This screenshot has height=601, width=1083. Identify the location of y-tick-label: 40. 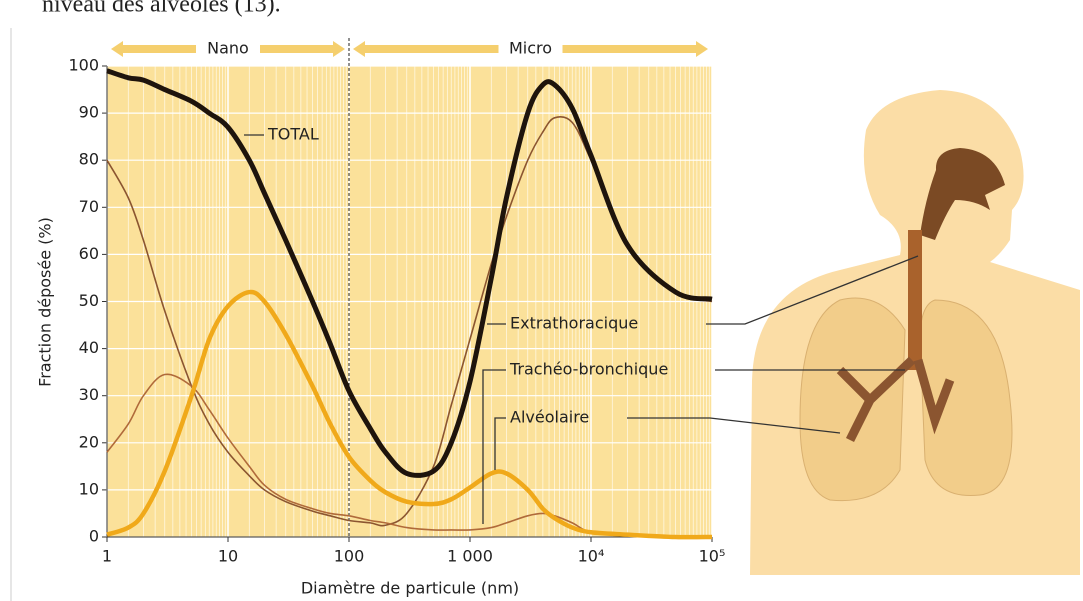
(89, 347).